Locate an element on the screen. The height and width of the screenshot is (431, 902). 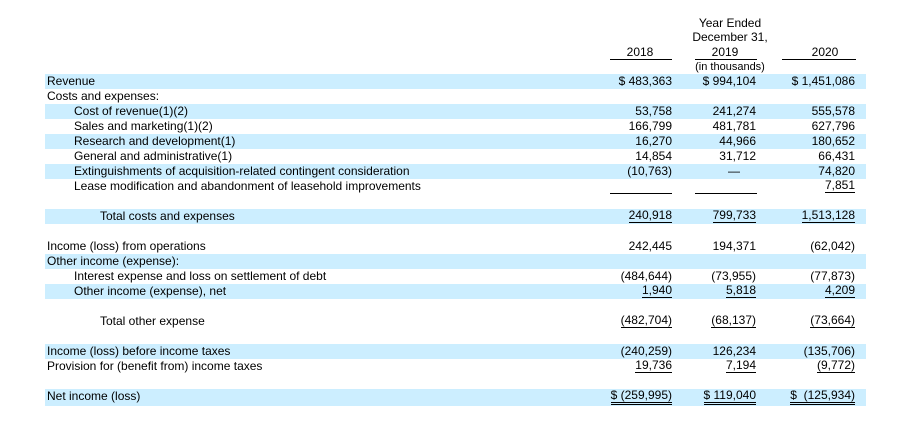
value-2018: $ 483,363 is located at coordinates (645, 81).